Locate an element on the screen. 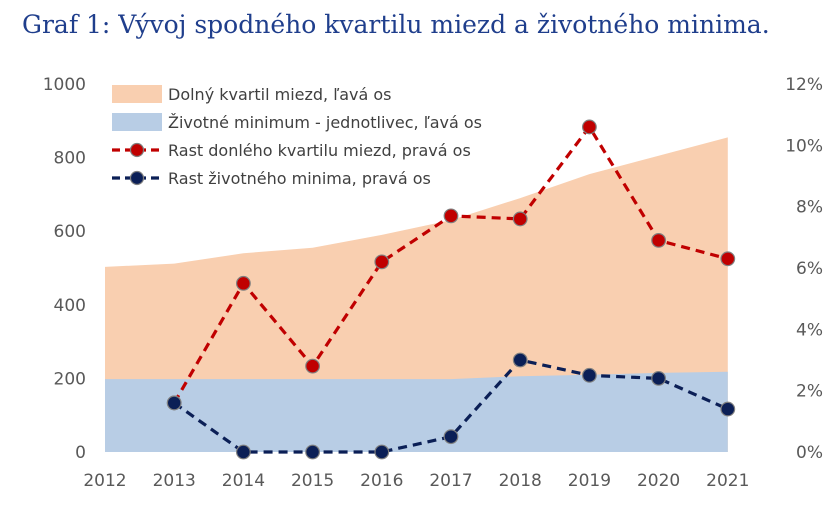  right-axis-tick: 8% is located at coordinates (809, 208).